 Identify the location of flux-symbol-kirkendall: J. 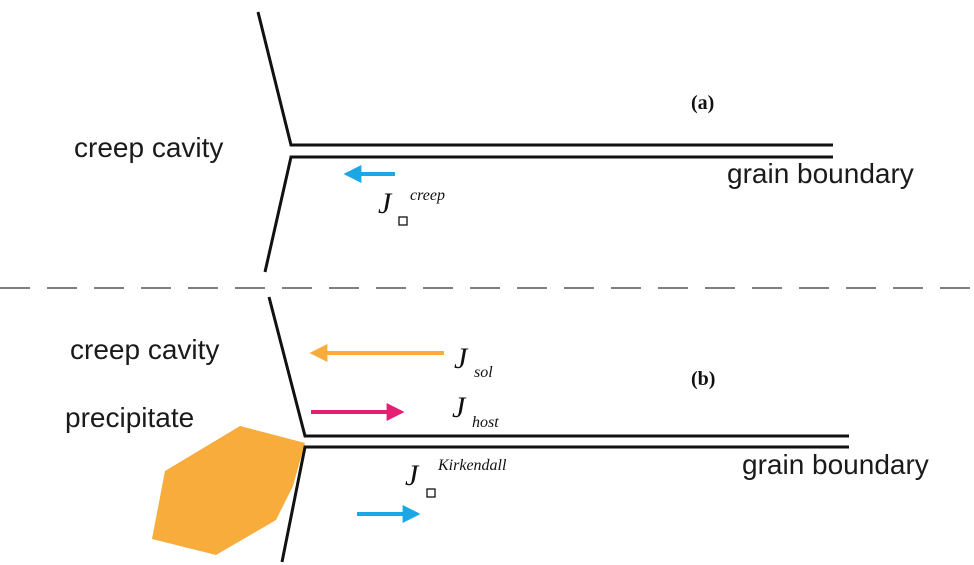
(412, 475).